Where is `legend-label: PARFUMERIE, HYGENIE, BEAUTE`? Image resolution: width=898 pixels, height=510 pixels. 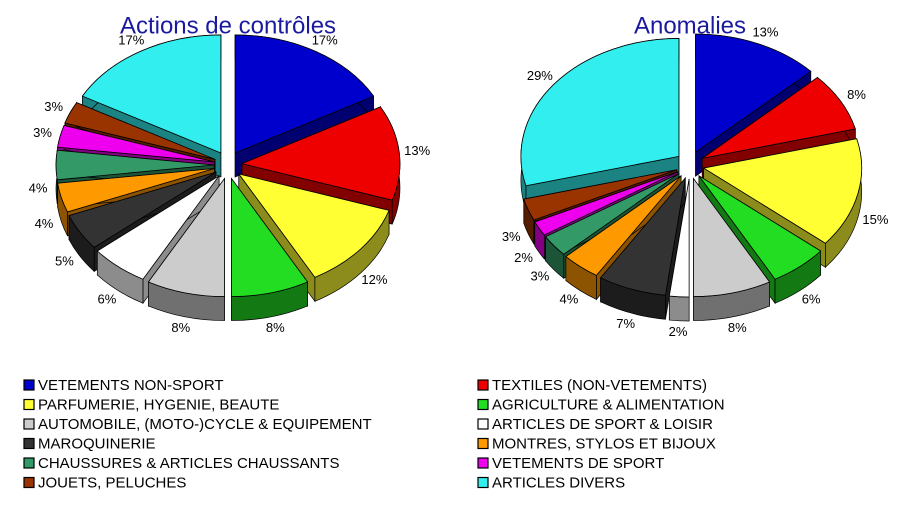 legend-label: PARFUMERIE, HYGENIE, BEAUTE is located at coordinates (158, 404).